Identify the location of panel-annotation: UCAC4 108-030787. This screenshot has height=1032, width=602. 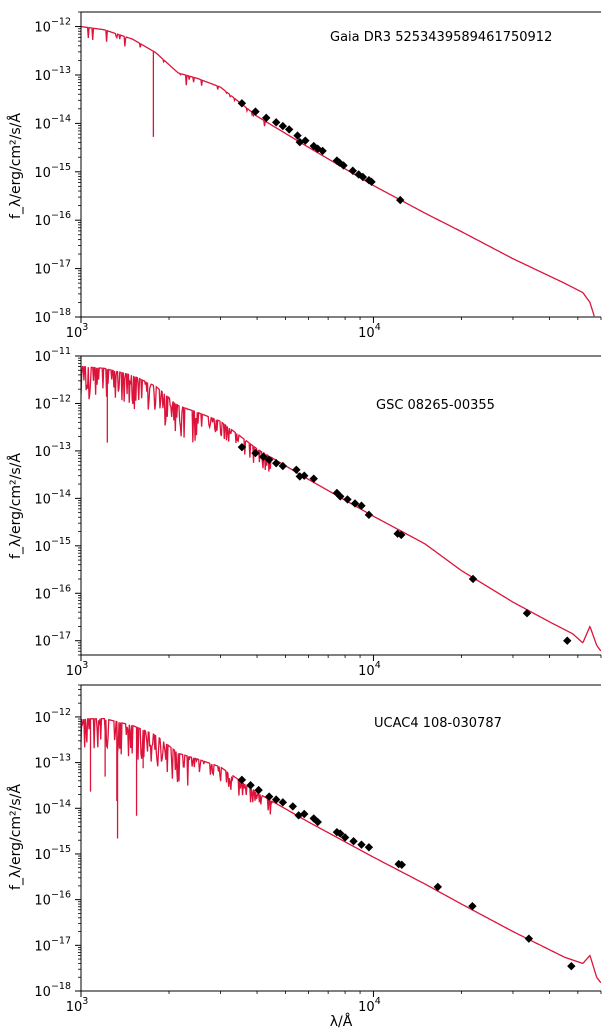
(438, 723).